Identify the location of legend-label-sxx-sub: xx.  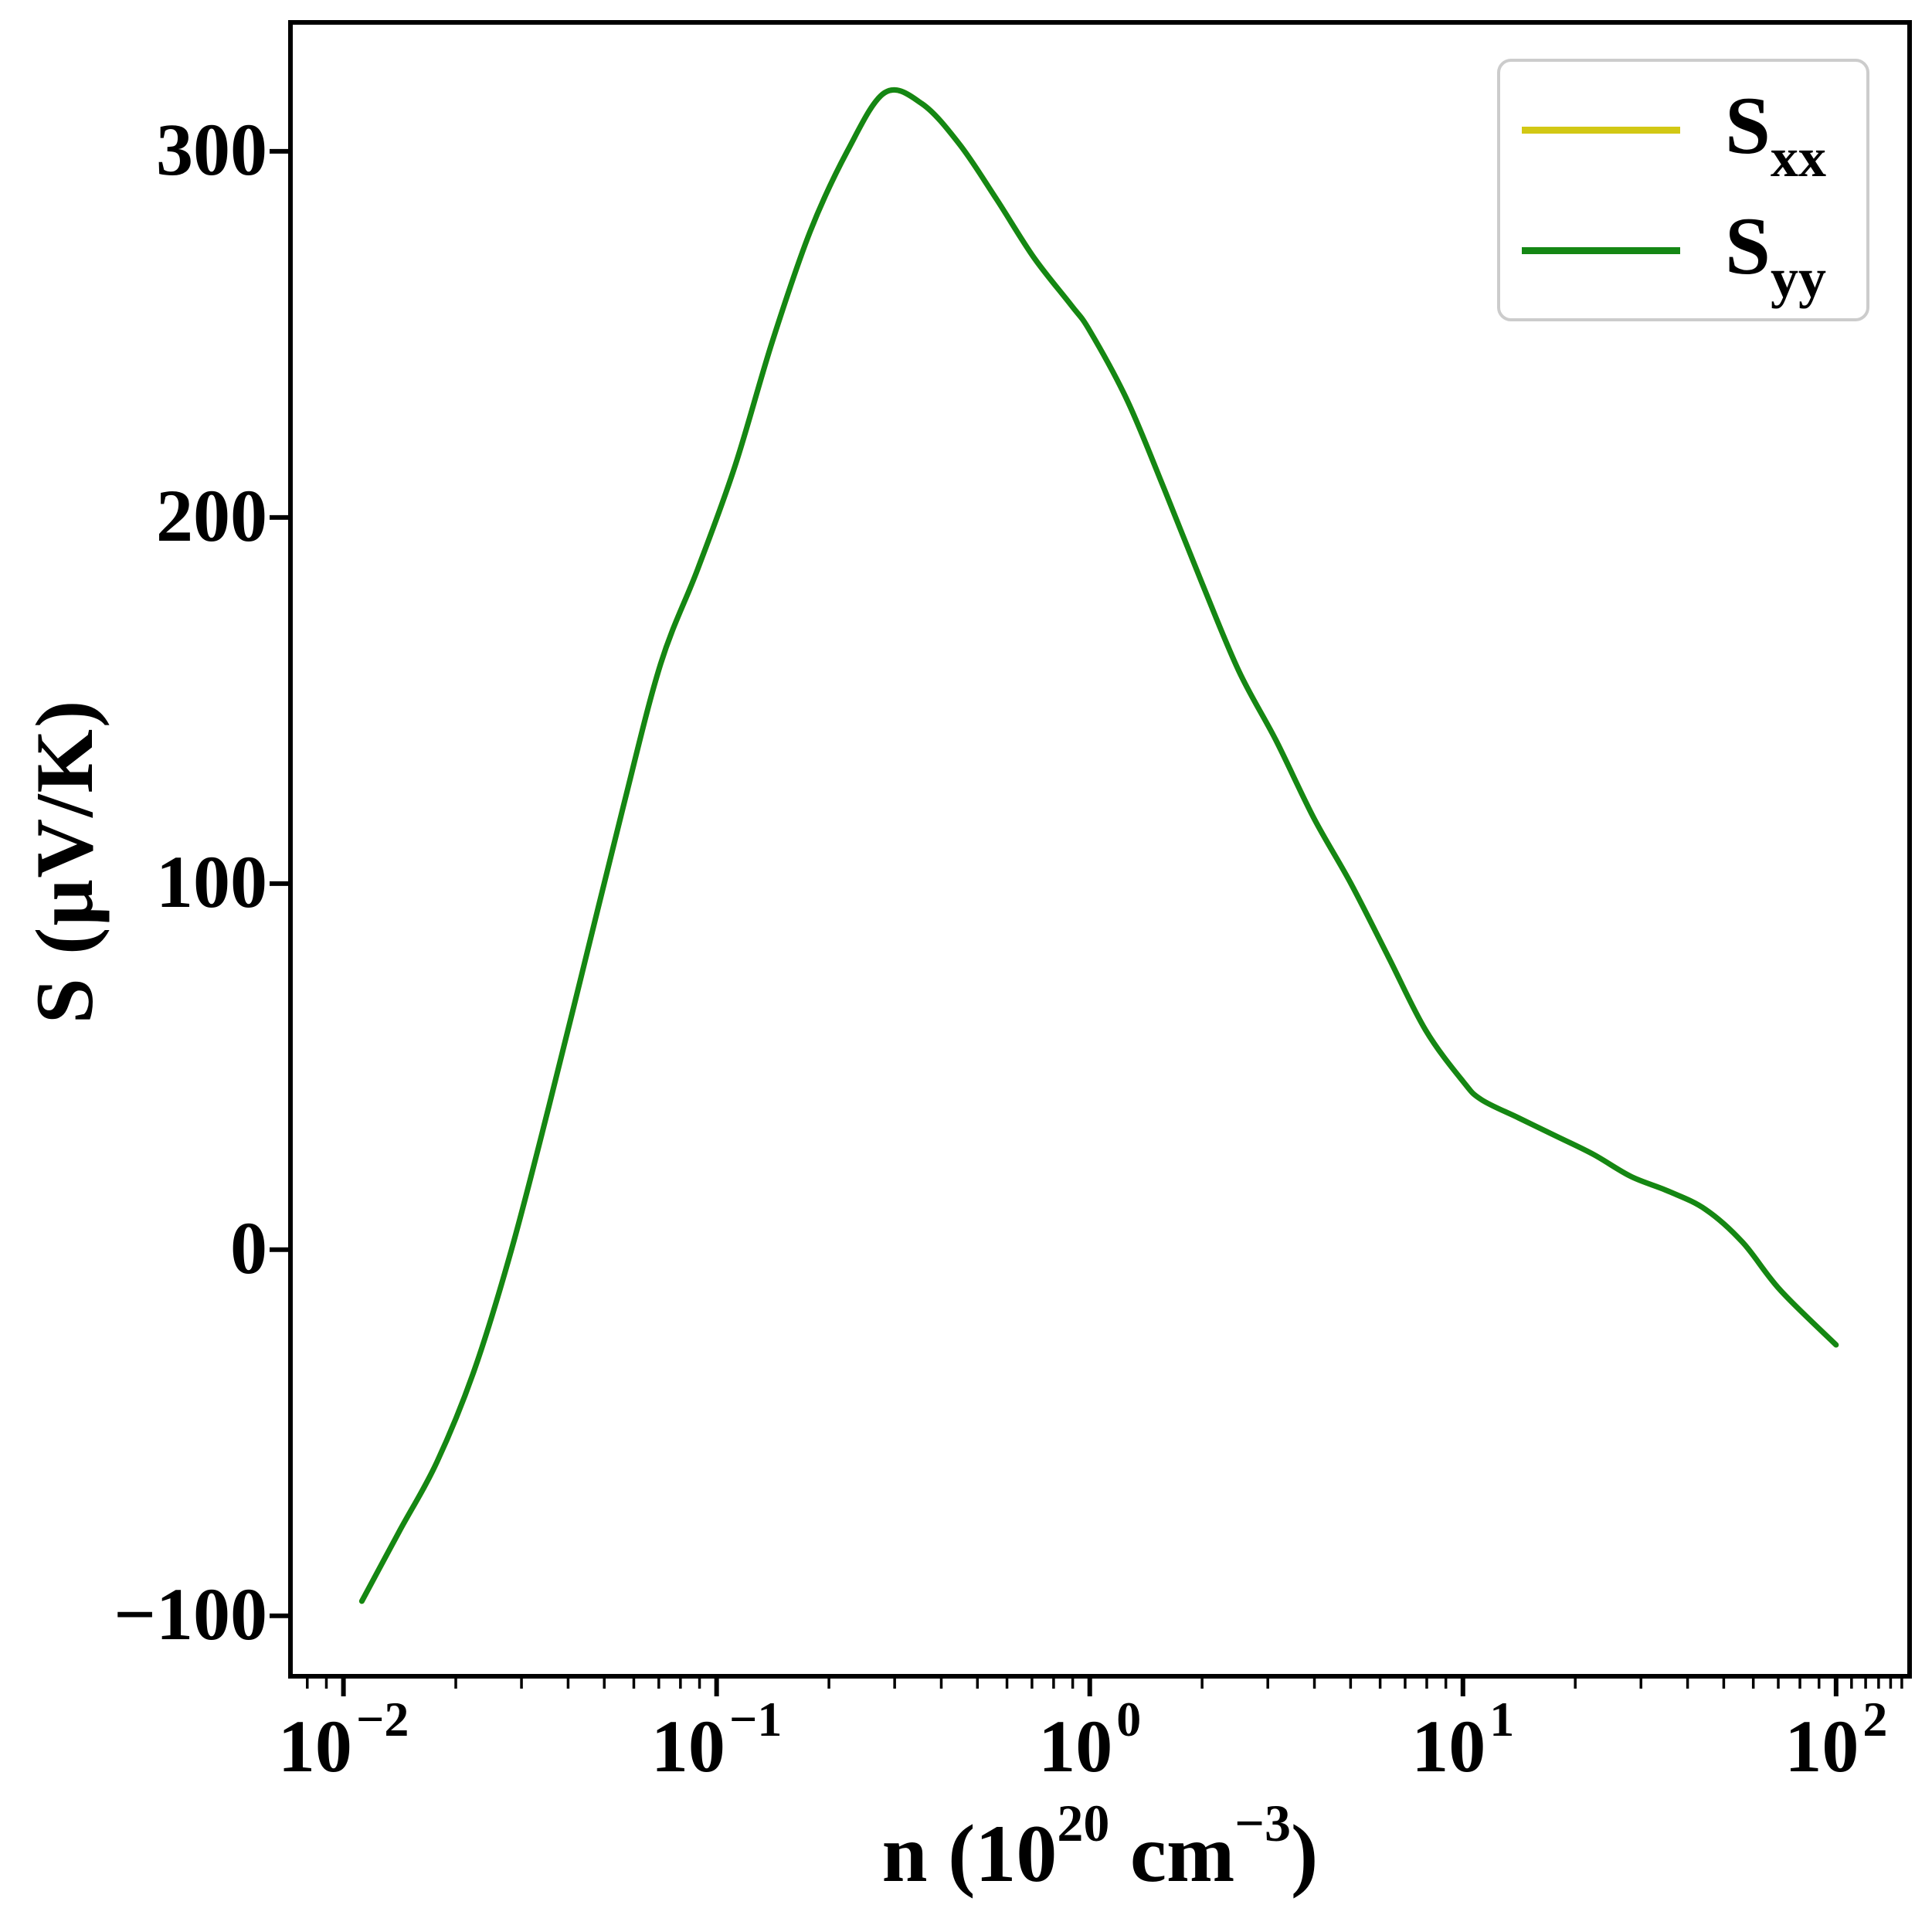
(1798, 157).